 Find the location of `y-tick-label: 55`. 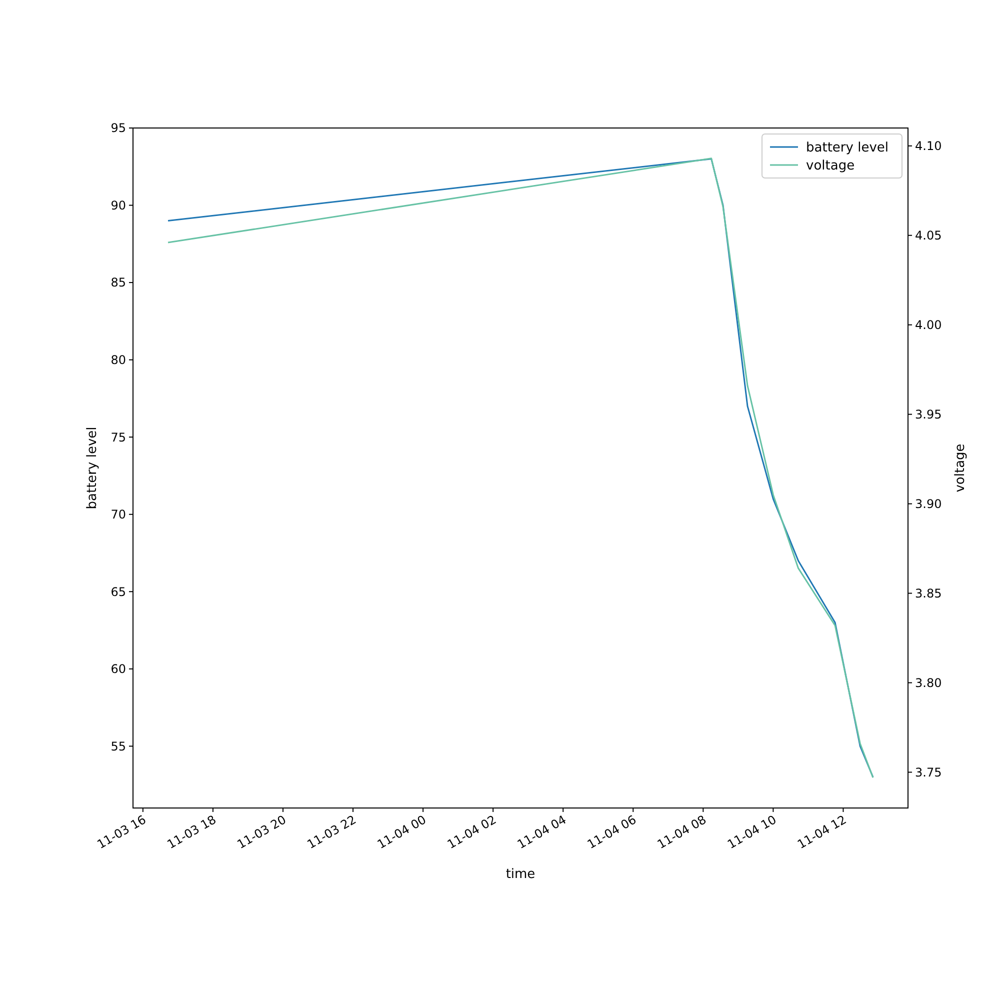

y-tick-label: 55 is located at coordinates (118, 746).